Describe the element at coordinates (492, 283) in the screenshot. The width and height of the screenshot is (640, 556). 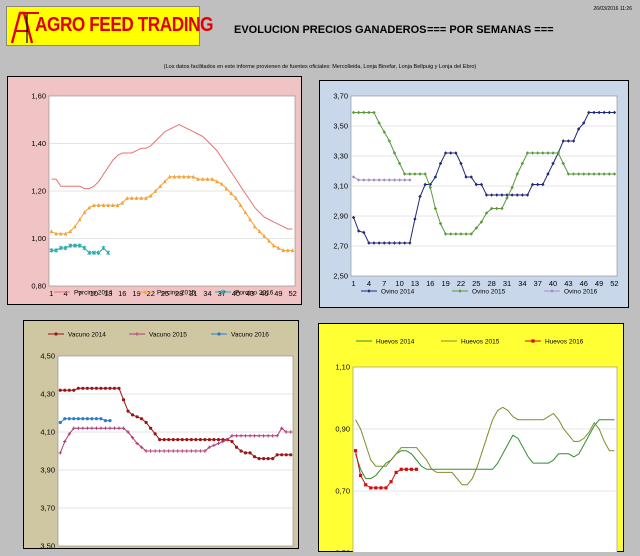
I see `x-tick-label: 28` at that location.